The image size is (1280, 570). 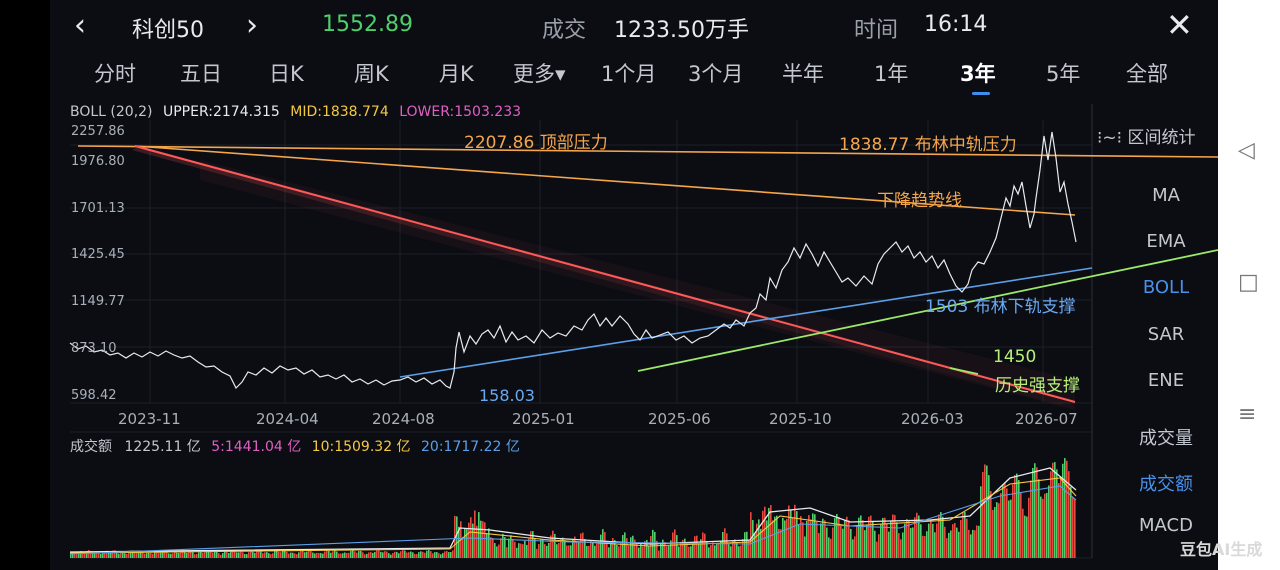 I want to click on chevron-right-icon: ›, so click(x=252, y=25).